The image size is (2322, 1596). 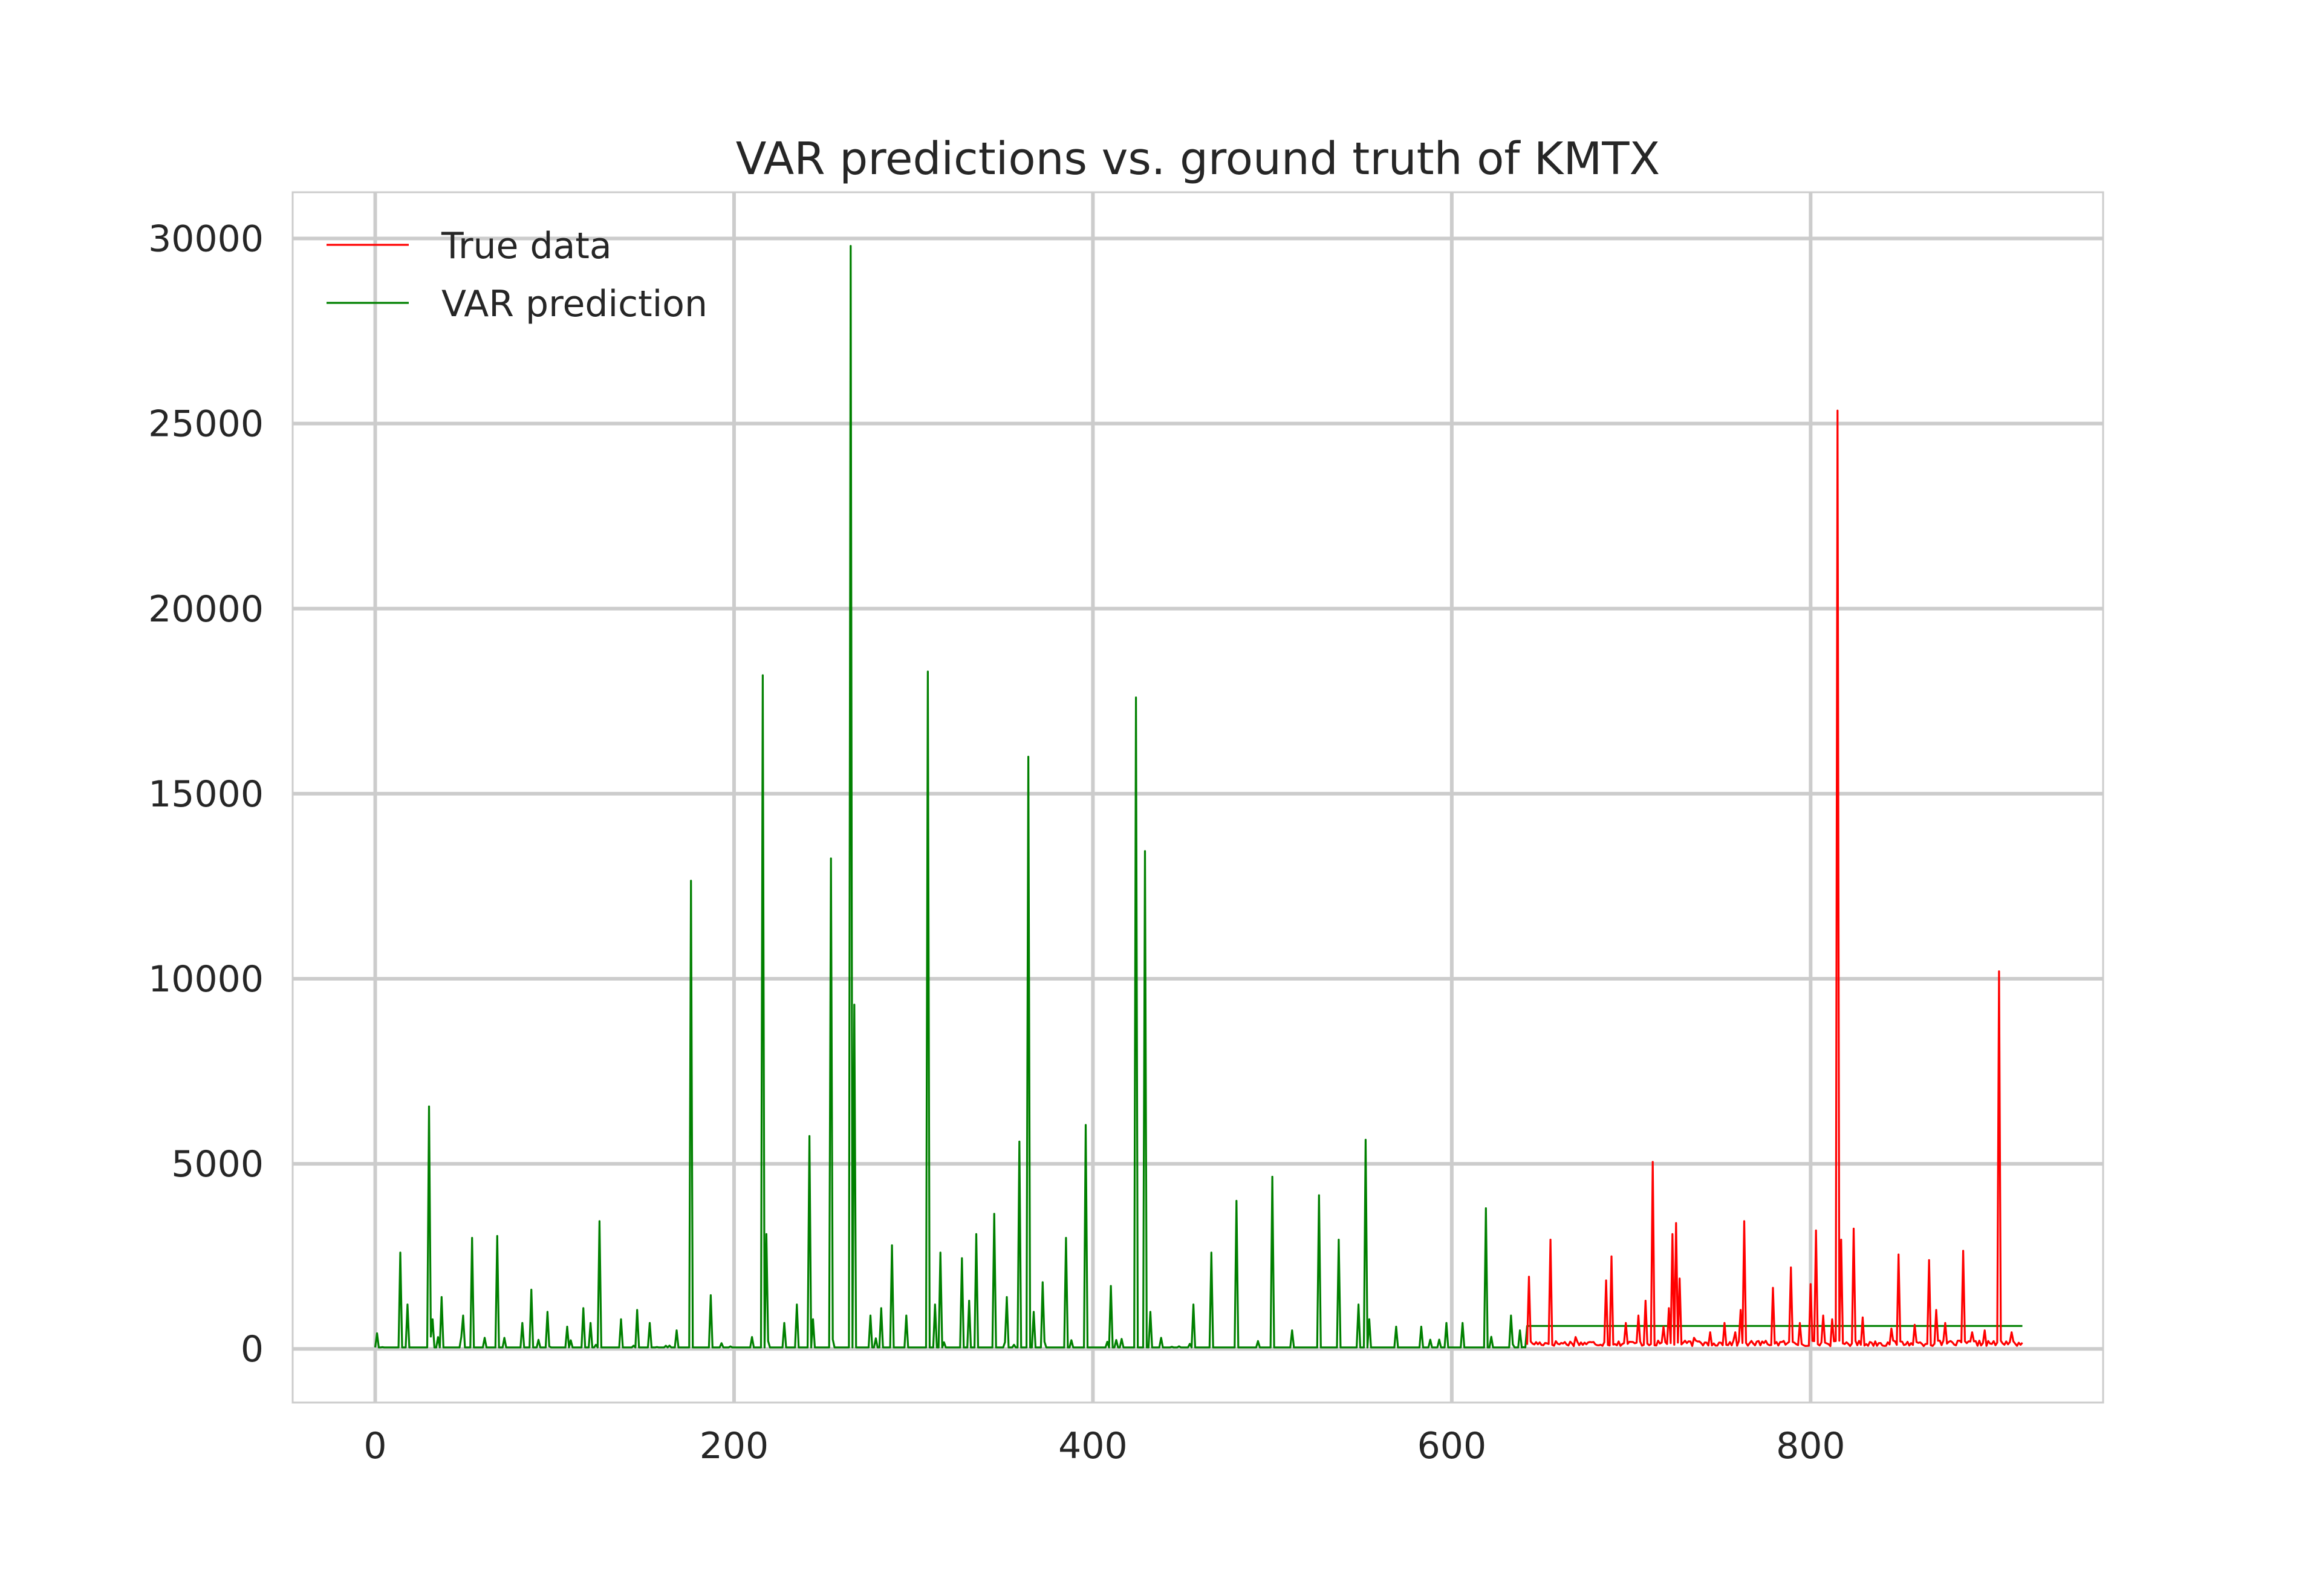 I want to click on y-tick-label: 20000, so click(x=206, y=609).